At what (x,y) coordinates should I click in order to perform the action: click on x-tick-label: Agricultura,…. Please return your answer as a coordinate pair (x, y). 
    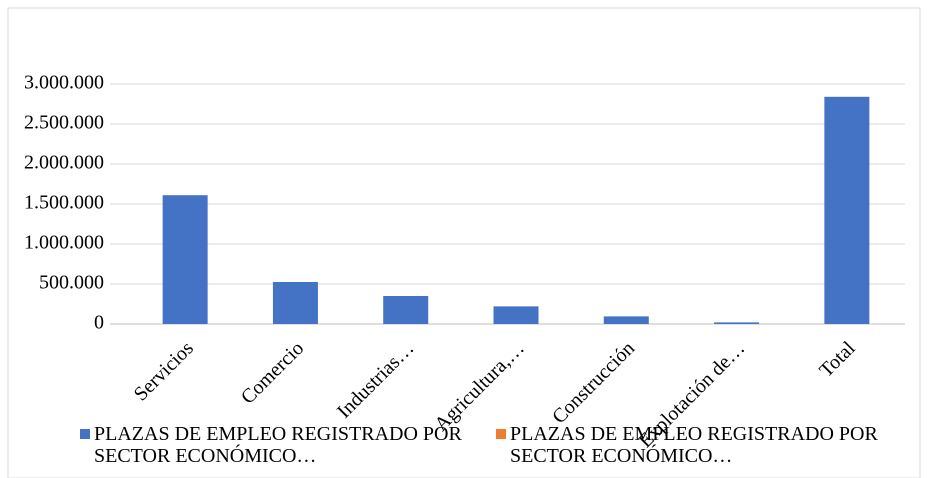
    Looking at the image, I should click on (479, 386).